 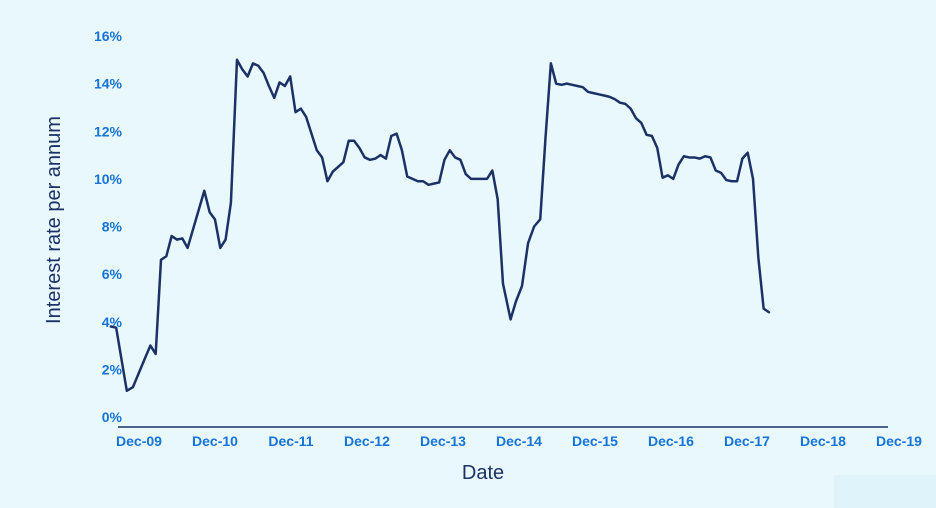 I want to click on y-tick-label: 4%, so click(x=112, y=322).